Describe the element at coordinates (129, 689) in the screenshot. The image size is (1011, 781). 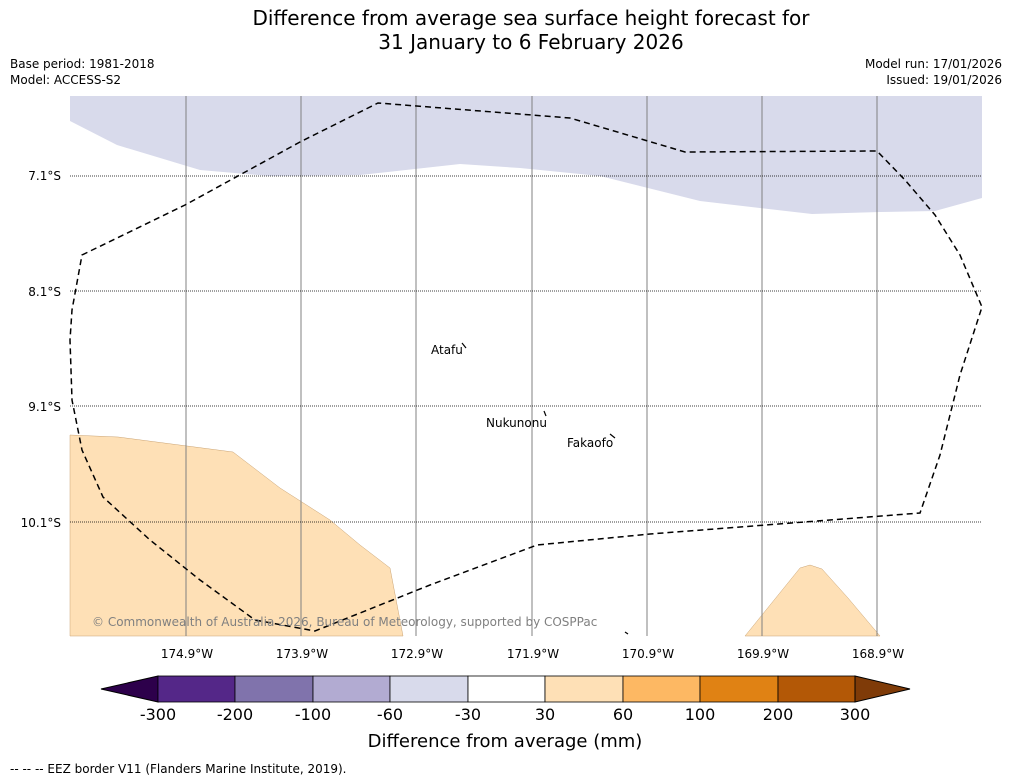
I see `colorbar-min-extension` at that location.